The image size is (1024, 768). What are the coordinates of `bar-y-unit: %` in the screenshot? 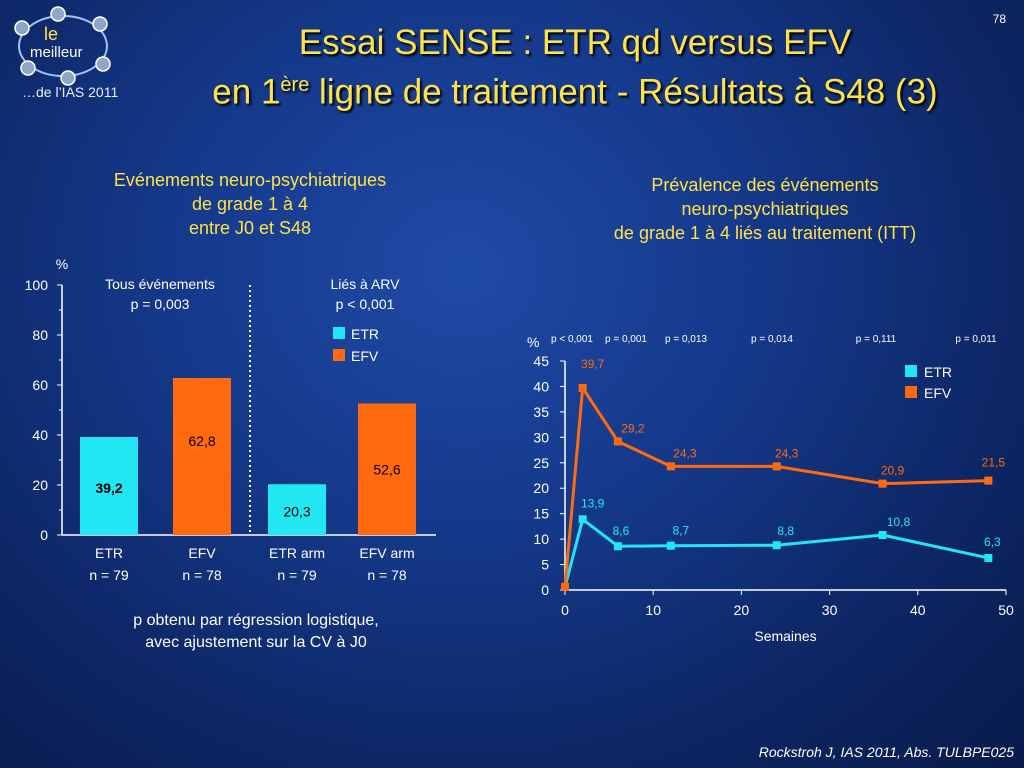 It's located at (62, 264).